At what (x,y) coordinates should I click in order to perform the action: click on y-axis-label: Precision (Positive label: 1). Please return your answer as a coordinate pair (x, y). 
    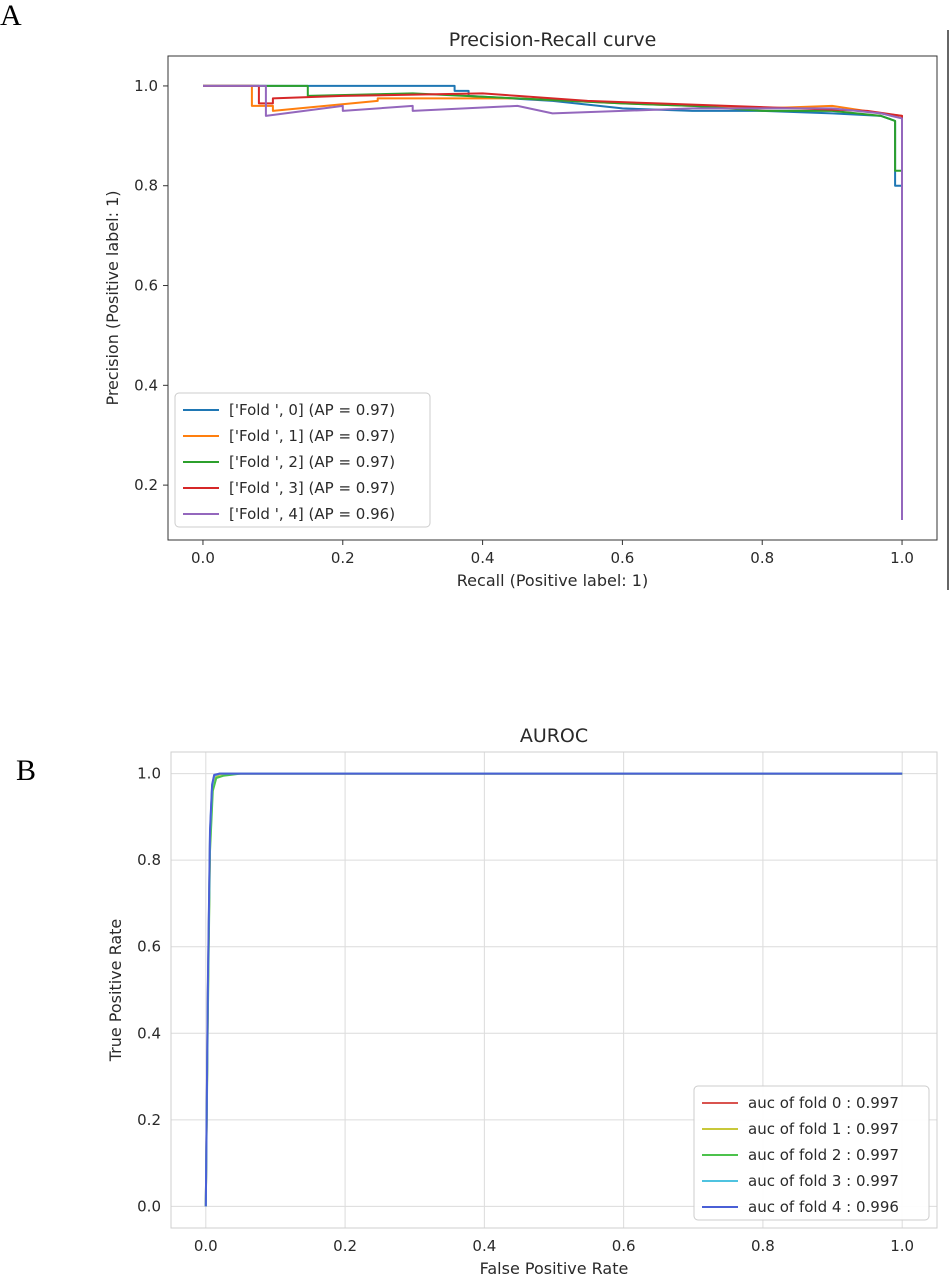
    Looking at the image, I should click on (112, 297).